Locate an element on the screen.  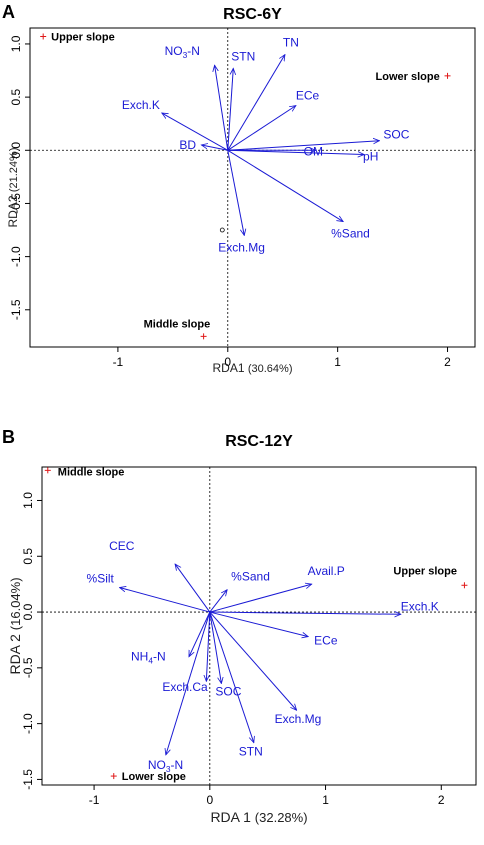
y-axis-label: RDA 2 (16.04%) is located at coordinates (15, 625).